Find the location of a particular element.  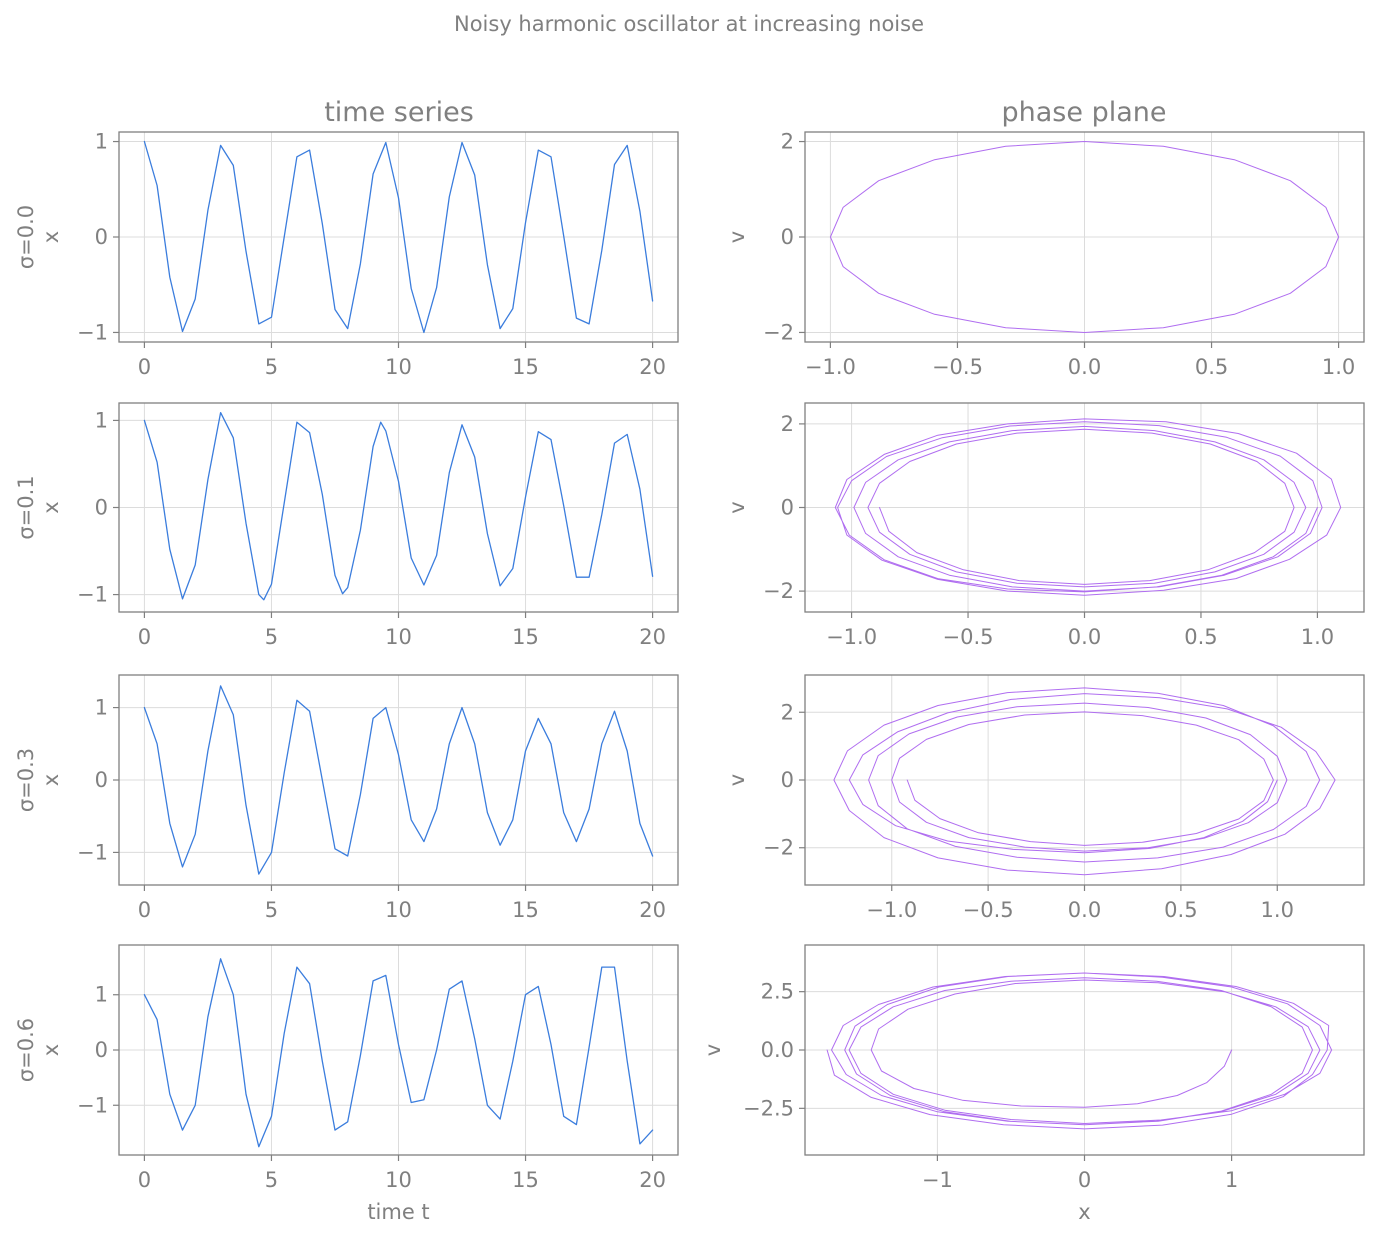

tick-label-y-r3-phase-plane-0: −2.5 is located at coordinates (768, 1108).